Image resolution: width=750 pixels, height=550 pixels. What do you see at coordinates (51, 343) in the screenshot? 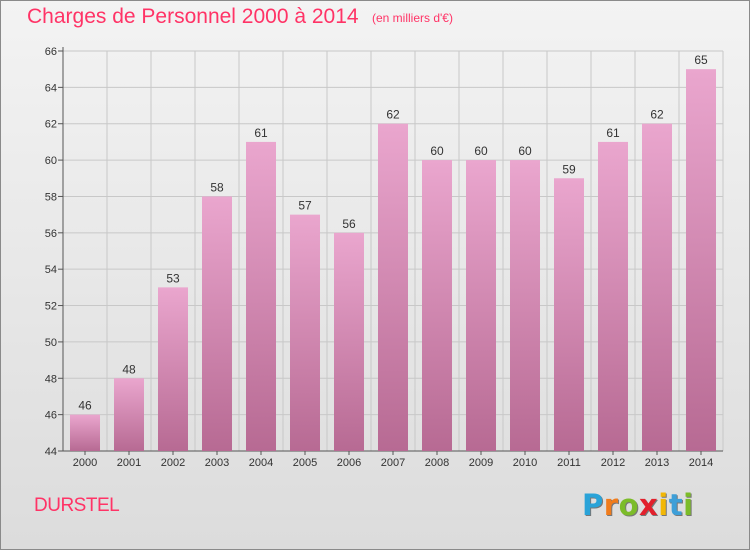
I see `y-tick-label: 50` at bounding box center [51, 343].